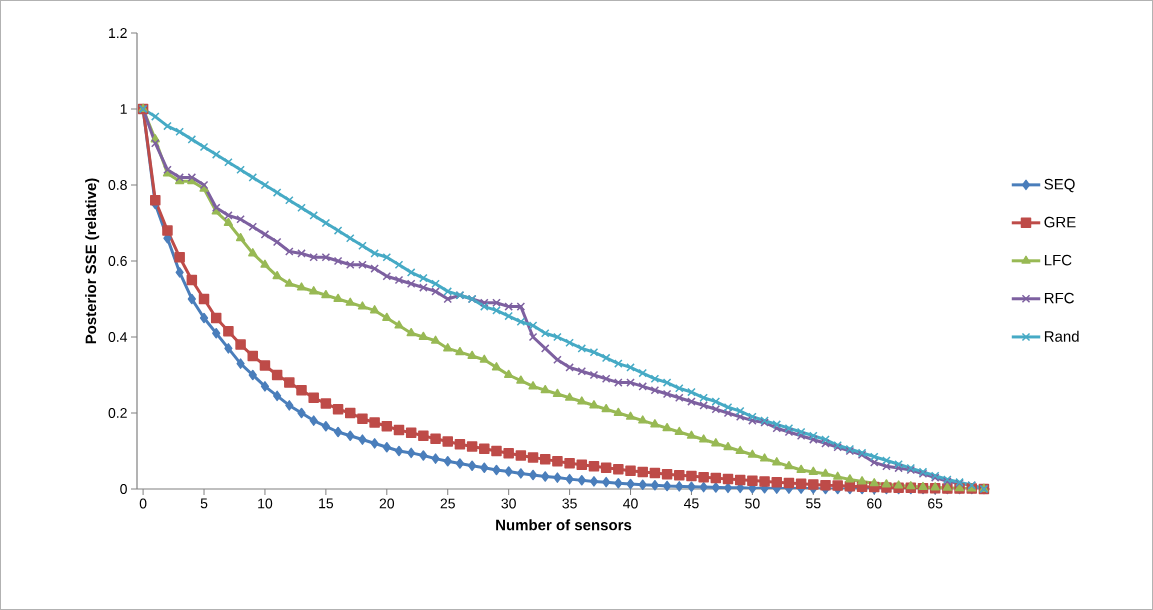 The width and height of the screenshot is (1153, 610). What do you see at coordinates (387, 503) in the screenshot?
I see `x-tick-label: 20` at bounding box center [387, 503].